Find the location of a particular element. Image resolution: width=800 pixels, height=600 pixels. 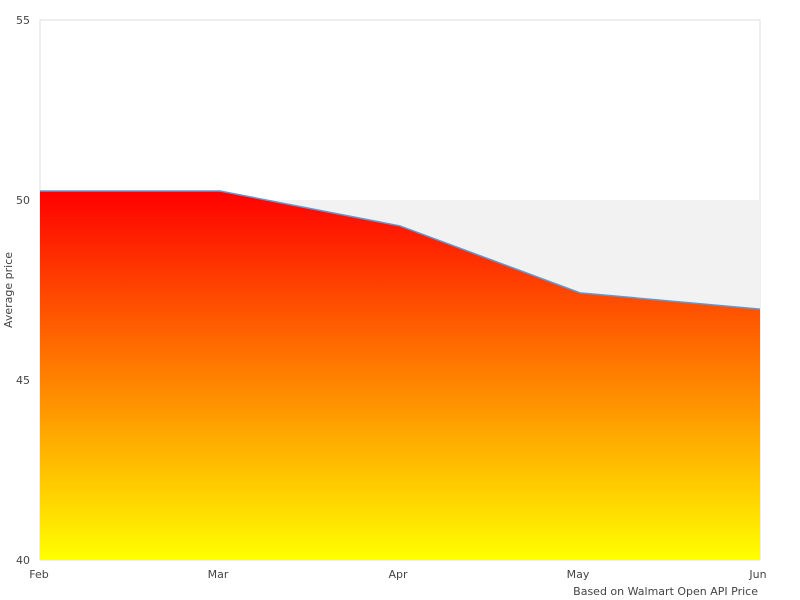

y-tick-label: 55 is located at coordinates (23, 20).